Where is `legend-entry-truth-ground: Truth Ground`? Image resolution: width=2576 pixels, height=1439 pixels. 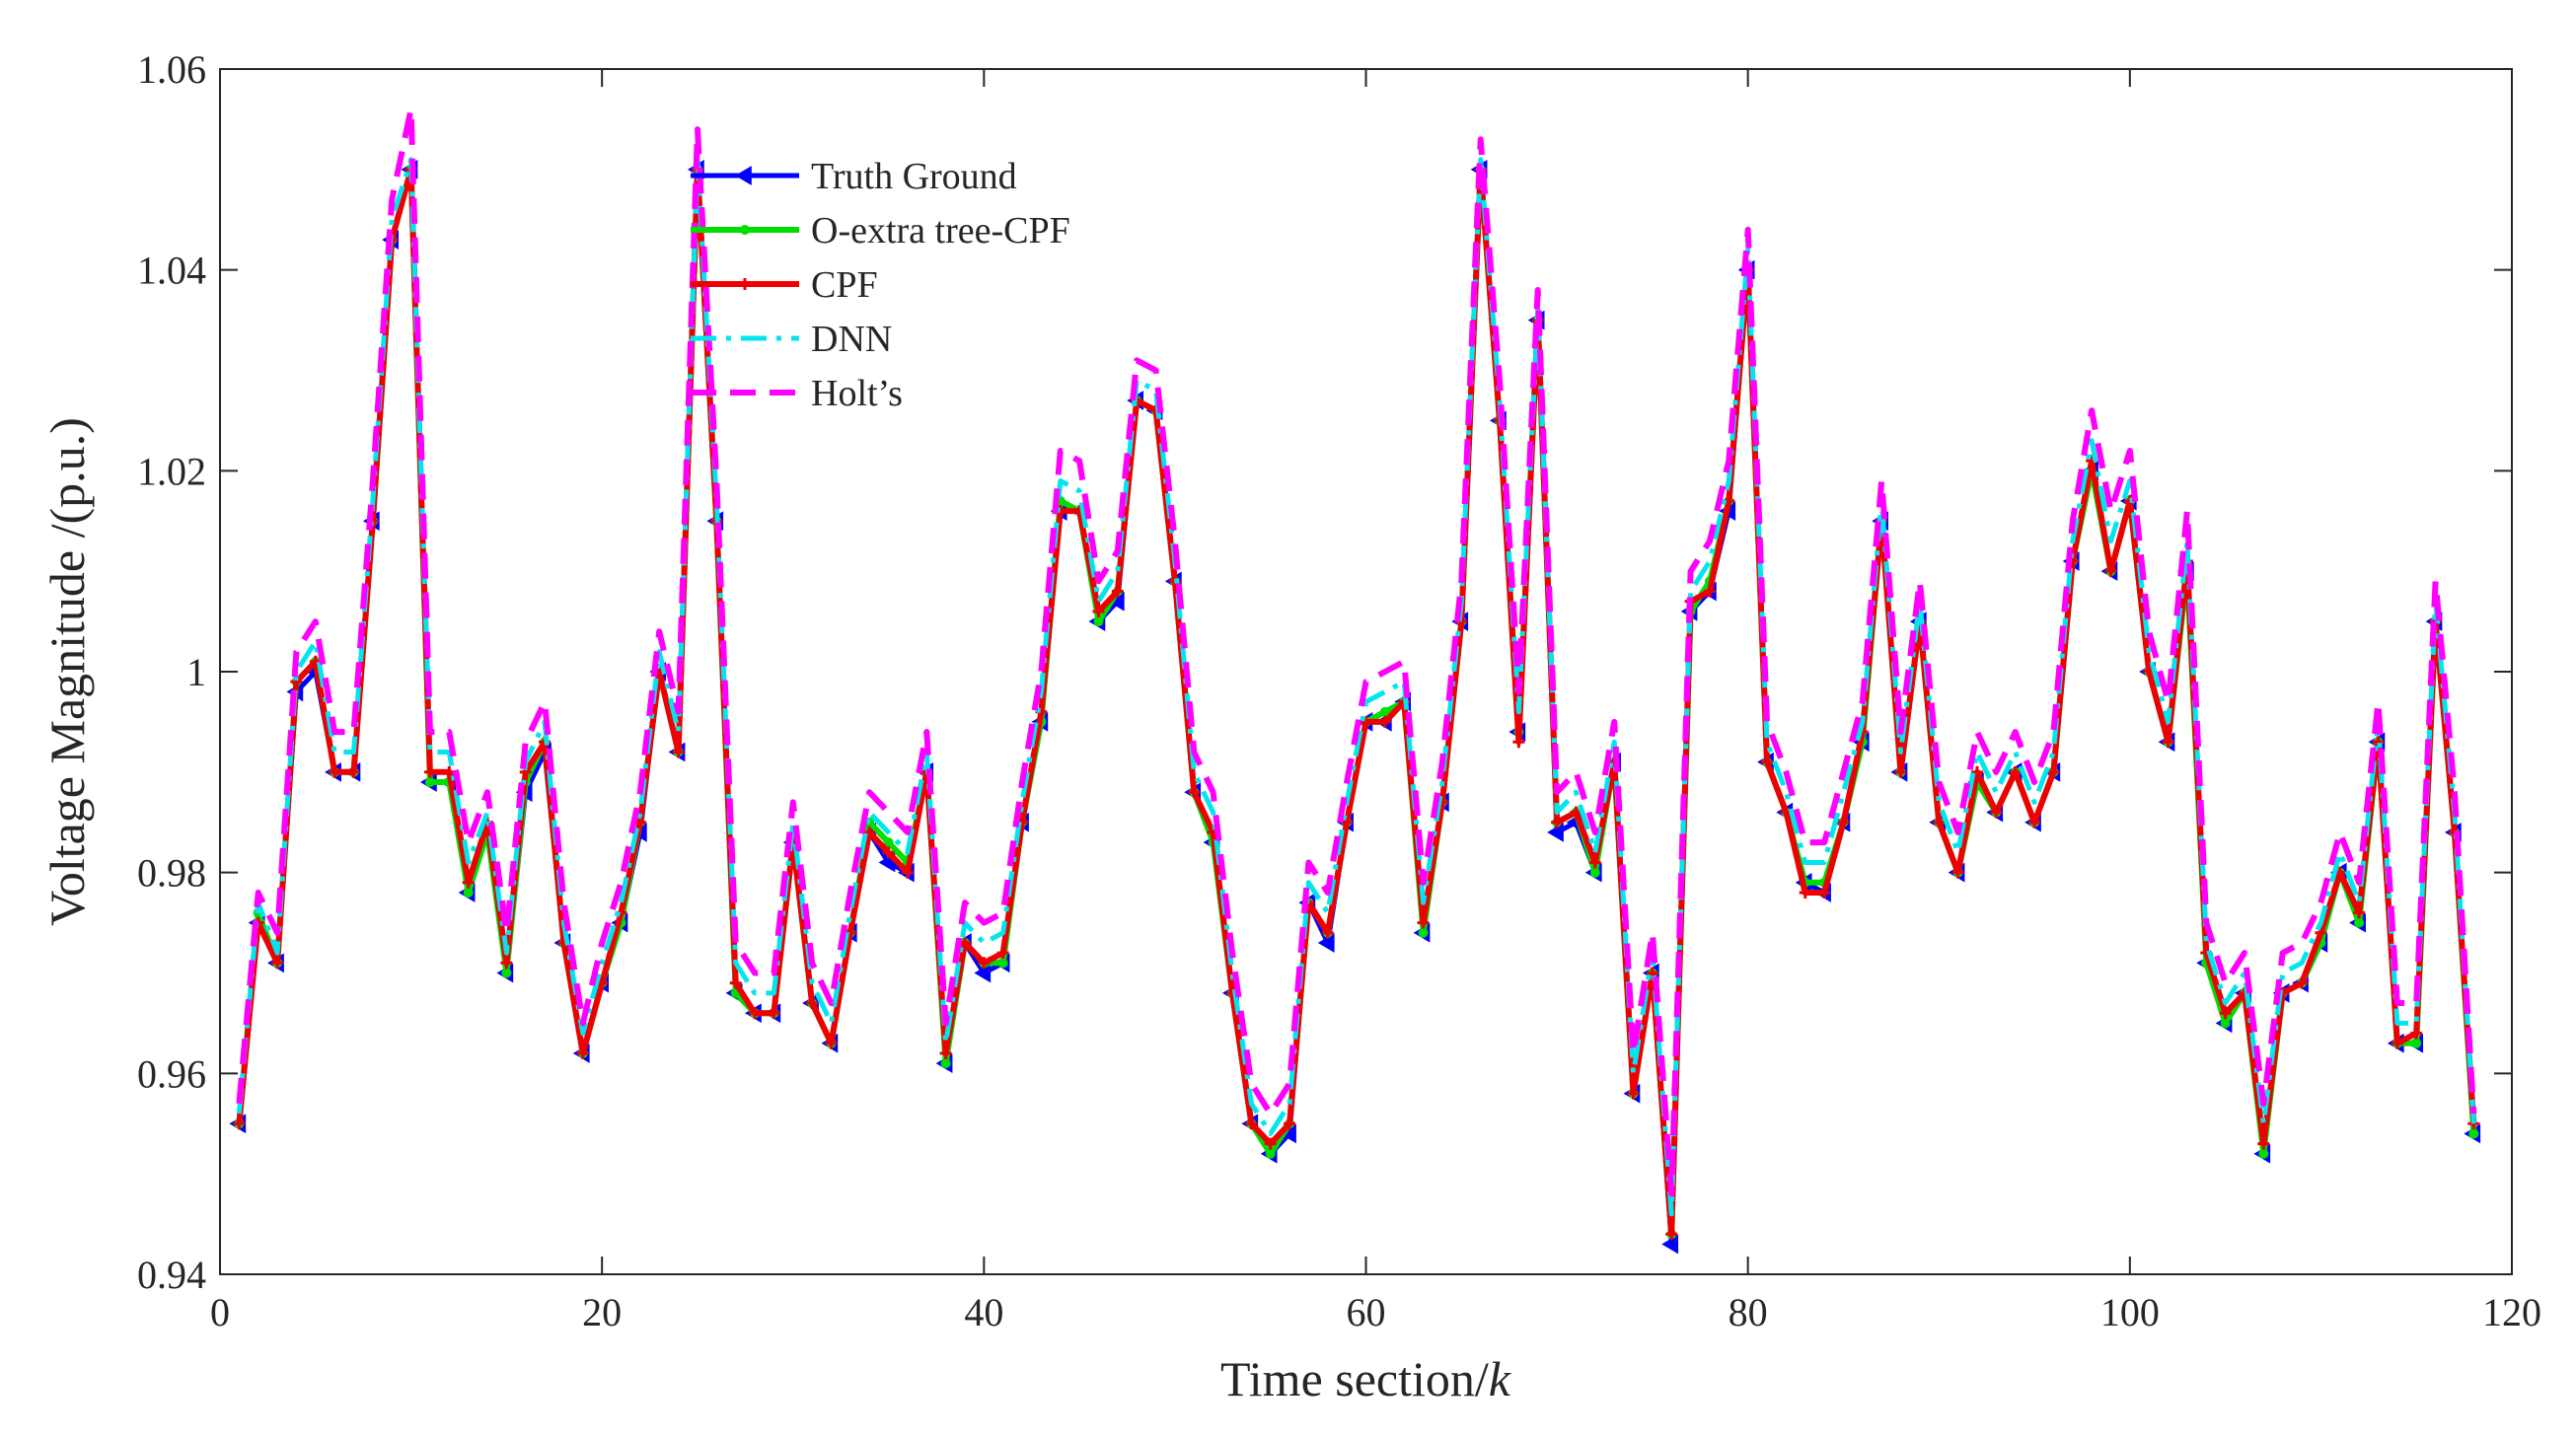
legend-entry-truth-ground: Truth Ground is located at coordinates (854, 176).